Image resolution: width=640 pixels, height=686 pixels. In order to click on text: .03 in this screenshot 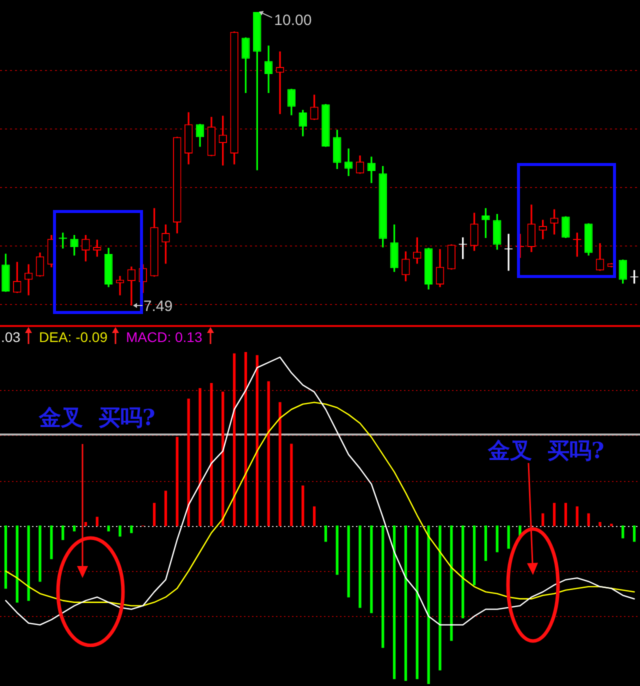, I will do `click(10, 337)`.